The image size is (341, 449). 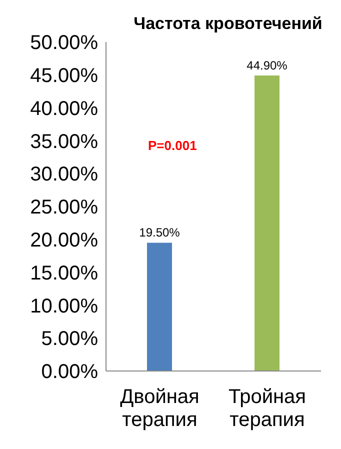 I want to click on y-tick-label: 0.00%, so click(x=69, y=372).